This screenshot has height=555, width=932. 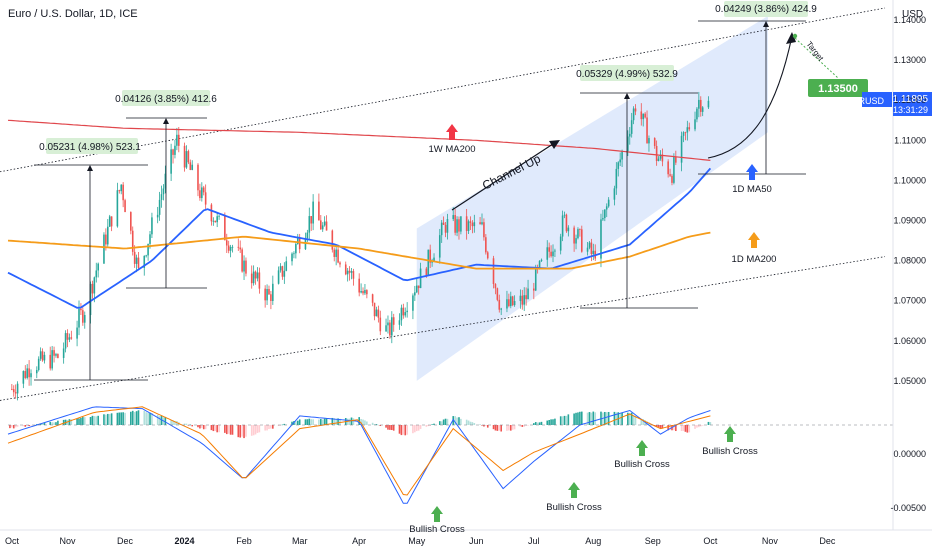 What do you see at coordinates (766, 9) in the screenshot?
I see `measure-label-4: 0.04249 (3.86%) 424.9` at bounding box center [766, 9].